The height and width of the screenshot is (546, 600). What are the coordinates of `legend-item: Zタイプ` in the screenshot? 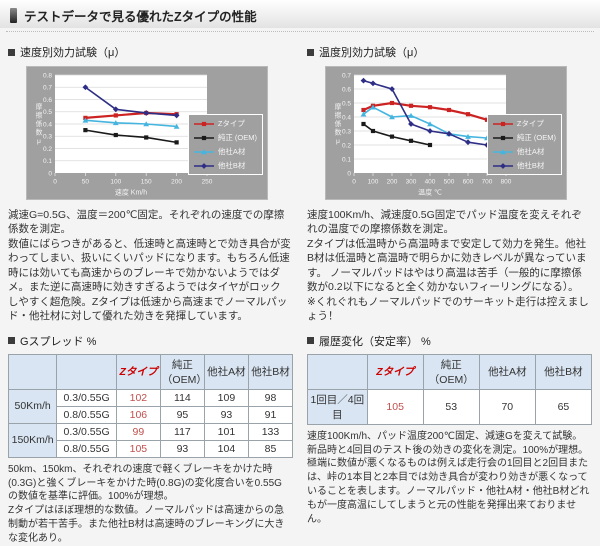 It's located at (225, 123).